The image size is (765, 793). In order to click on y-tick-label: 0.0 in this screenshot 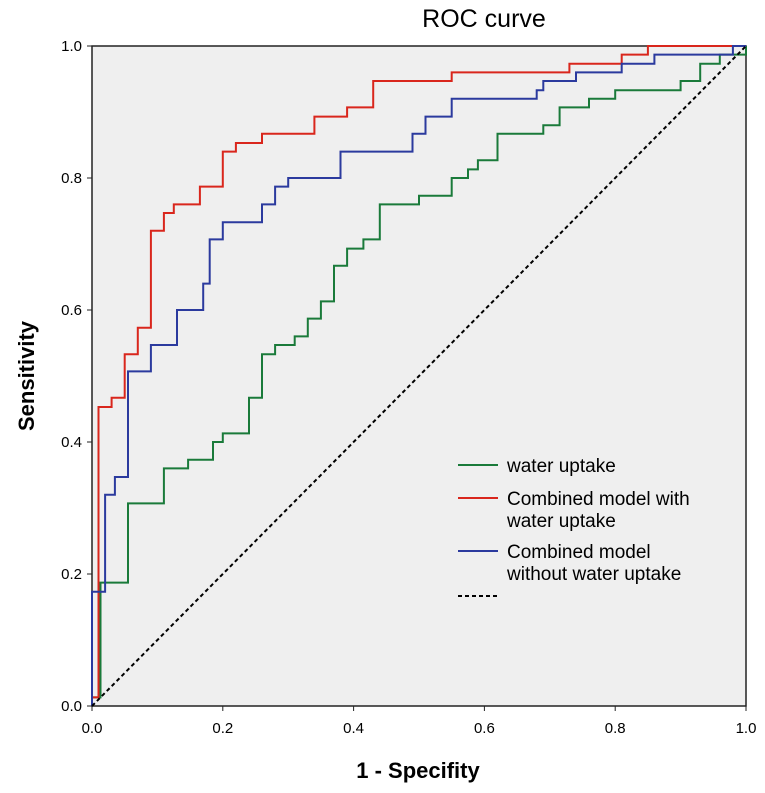, I will do `click(71, 706)`.